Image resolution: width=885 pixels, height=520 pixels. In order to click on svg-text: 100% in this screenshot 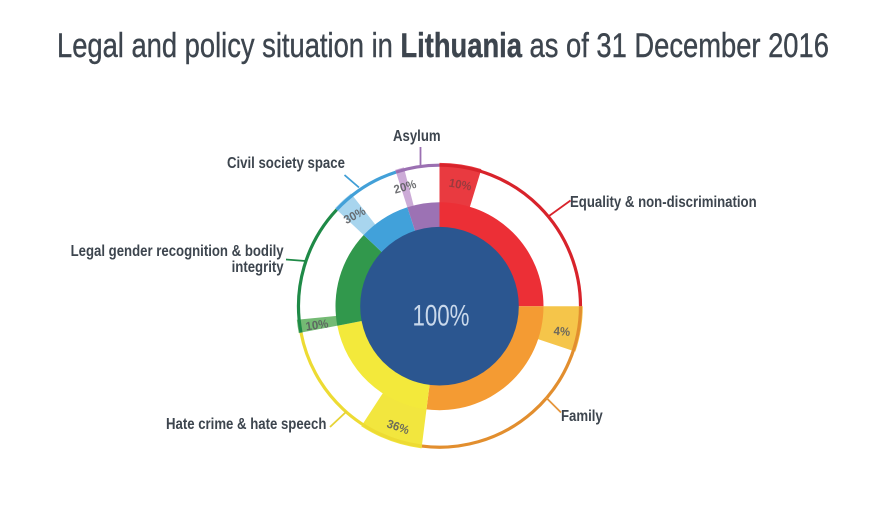, I will do `click(441, 316)`.